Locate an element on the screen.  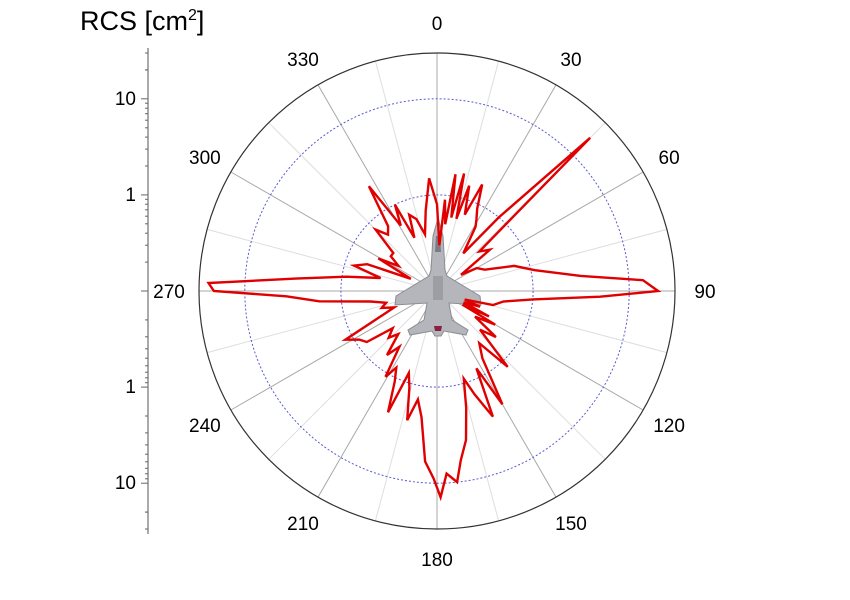
angle-label: 210 is located at coordinates (303, 524).